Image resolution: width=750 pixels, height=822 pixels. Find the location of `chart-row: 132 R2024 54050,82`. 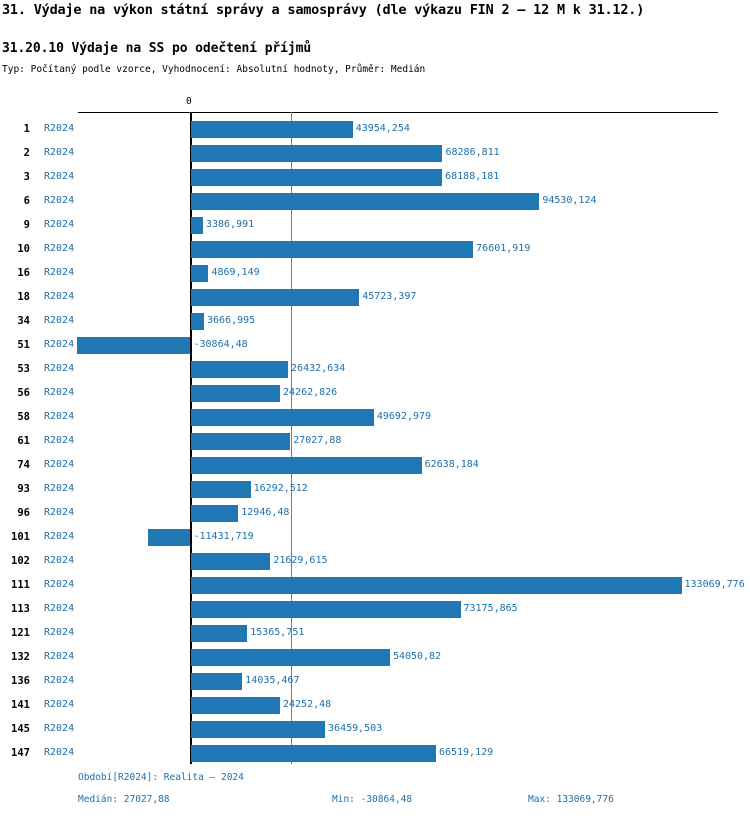

chart-row: 132 R2024 54050,82 is located at coordinates (375, 658).